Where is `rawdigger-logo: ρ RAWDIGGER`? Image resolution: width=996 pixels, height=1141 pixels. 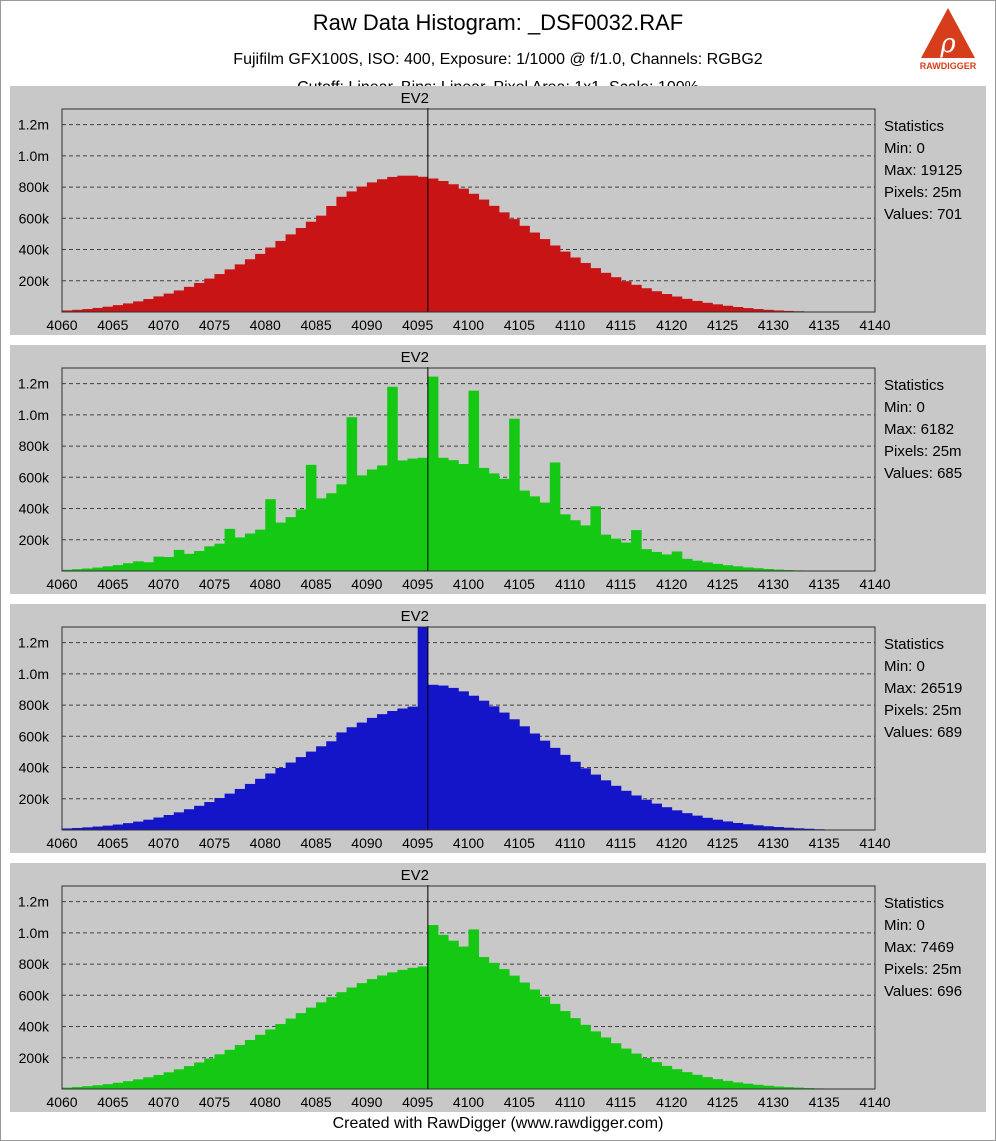 rawdigger-logo: ρ RAWDIGGER is located at coordinates (948, 39).